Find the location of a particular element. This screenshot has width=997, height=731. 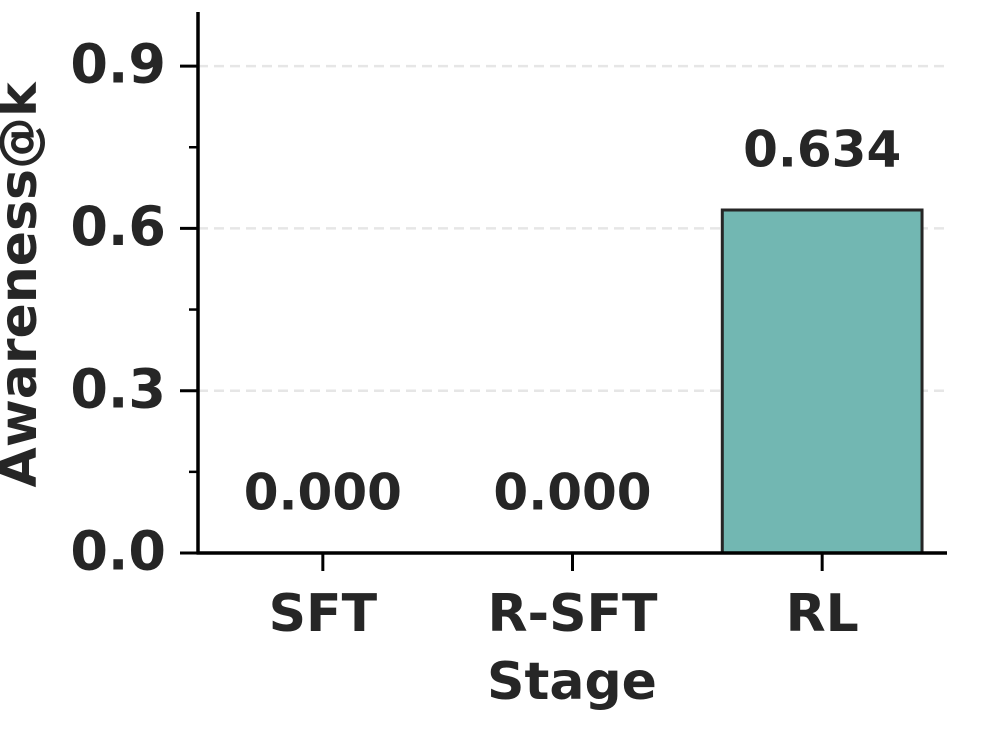

y-axis-label: Awareness@k is located at coordinates (24, 284).